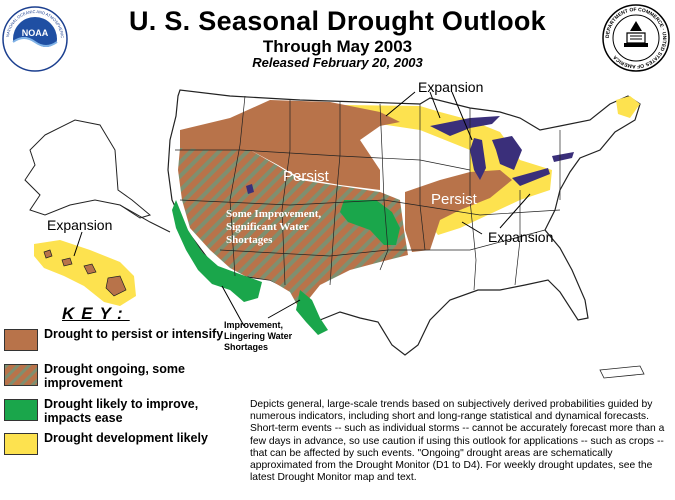 This screenshot has width=675, height=500. Describe the element at coordinates (85, 273) in the screenshot. I see `hawaii-islands` at that location.